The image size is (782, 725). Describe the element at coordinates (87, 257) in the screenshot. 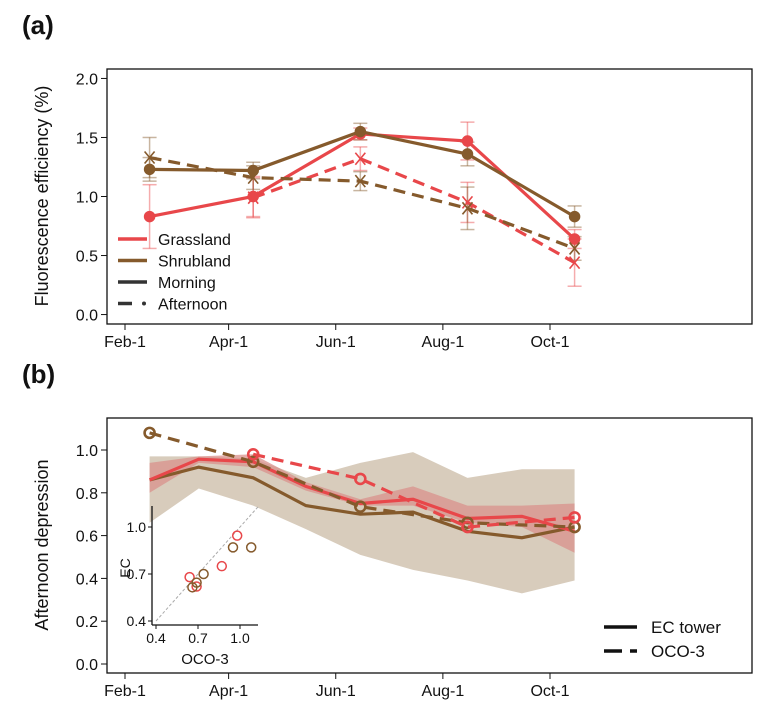

I see `a-y-tick-label: 0.5` at that location.